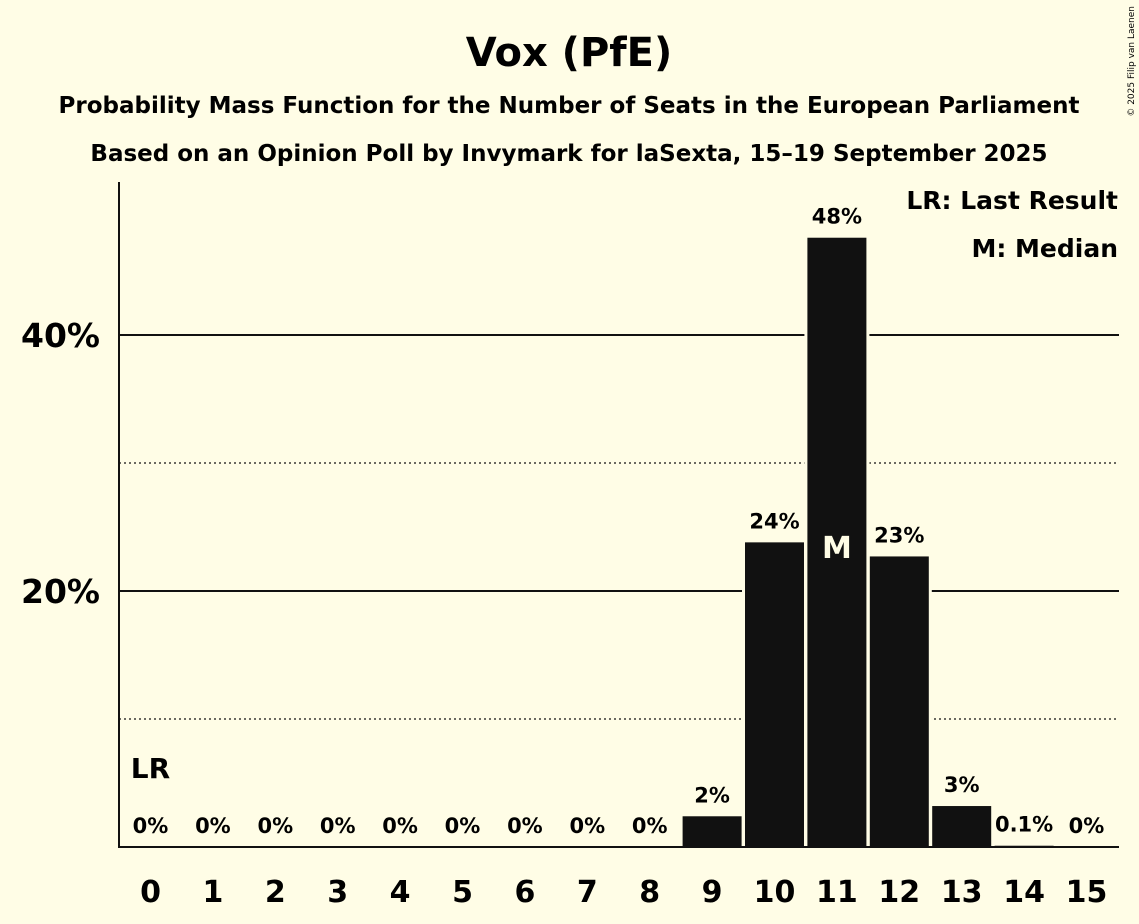 Image resolution: width=1139 pixels, height=924 pixels. What do you see at coordinates (837, 548) in the screenshot?
I see `median-marker: M` at bounding box center [837, 548].